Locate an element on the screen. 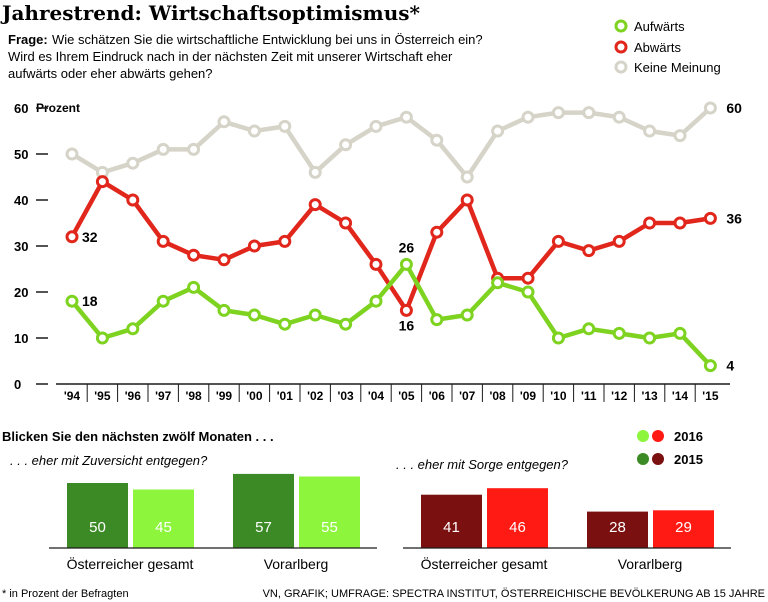 This screenshot has width=768, height=602. series-none is located at coordinates (391, 142).